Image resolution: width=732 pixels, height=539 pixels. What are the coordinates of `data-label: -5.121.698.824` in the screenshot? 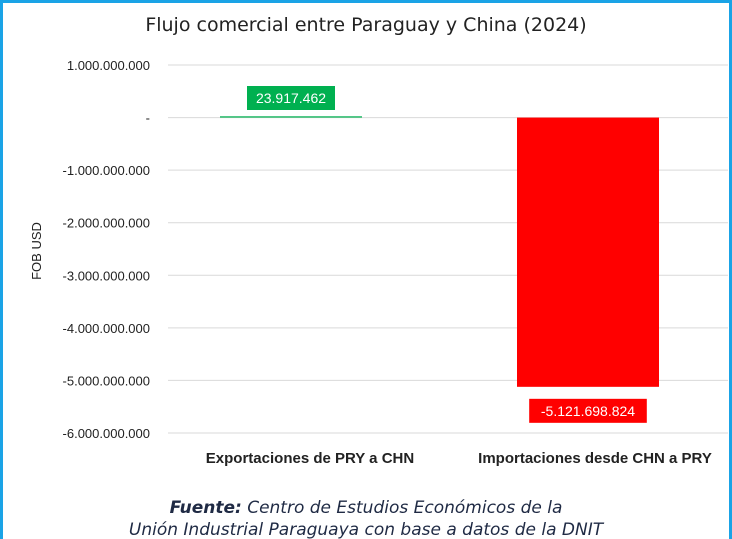 It's located at (588, 411).